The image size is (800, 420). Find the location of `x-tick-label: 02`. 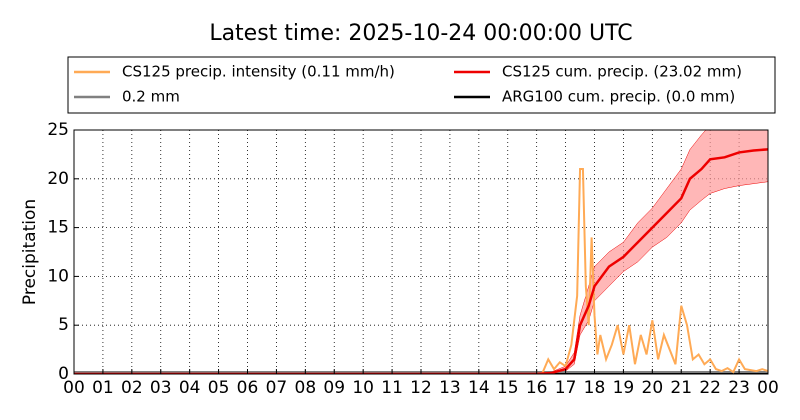

x-tick-label: 02 is located at coordinates (132, 388).